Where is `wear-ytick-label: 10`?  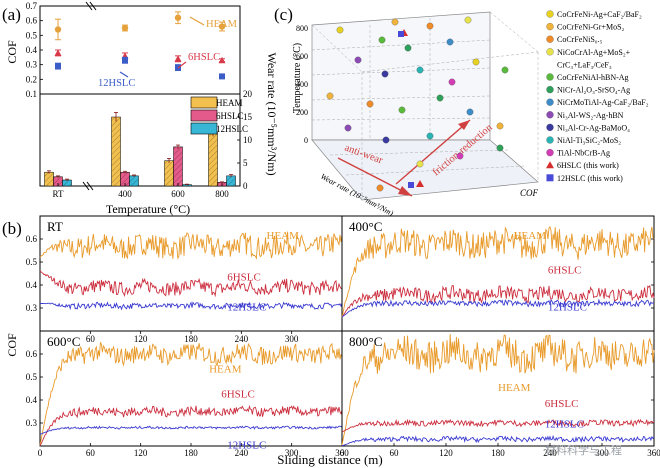
wear-ytick-label: 10 is located at coordinates (248, 140).